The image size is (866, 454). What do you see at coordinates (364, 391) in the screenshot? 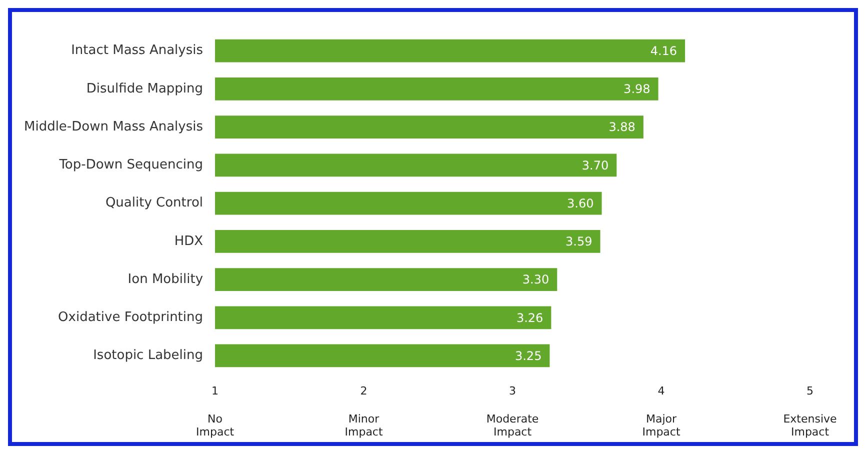
I see `x-tick-label: 2` at bounding box center [364, 391].